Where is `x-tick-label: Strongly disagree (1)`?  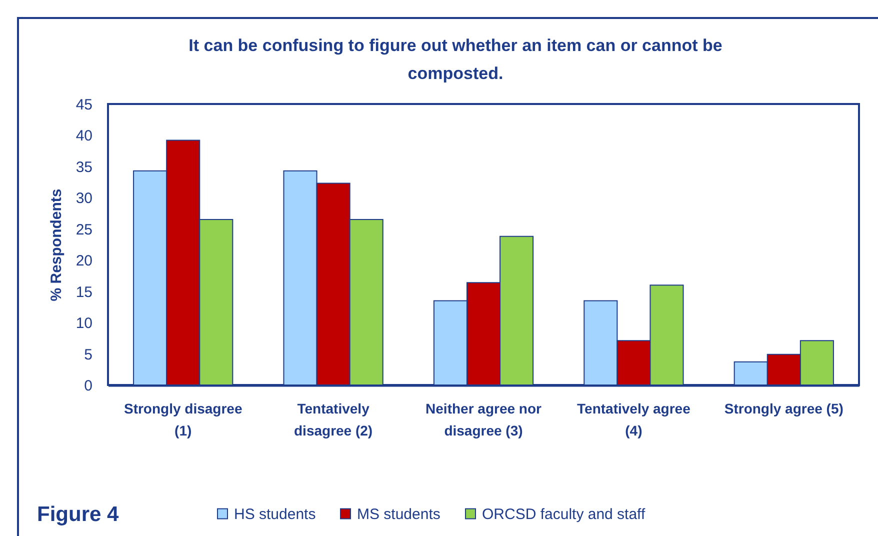 x-tick-label: Strongly disagree (1) is located at coordinates (183, 419).